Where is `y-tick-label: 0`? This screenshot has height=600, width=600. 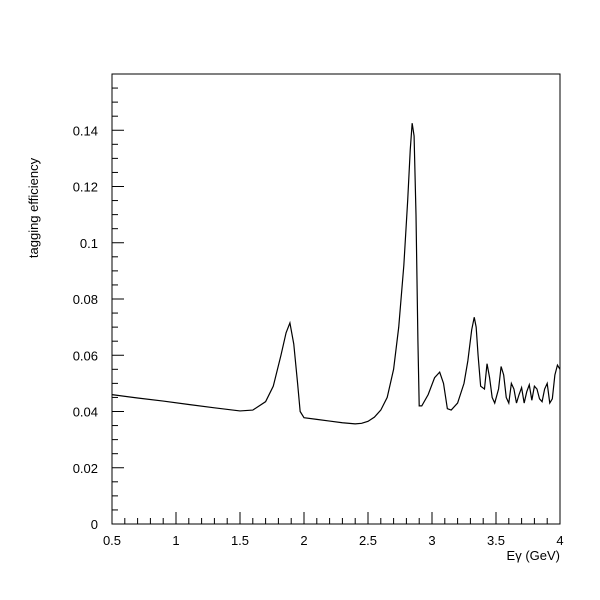 y-tick-label: 0 is located at coordinates (94, 524).